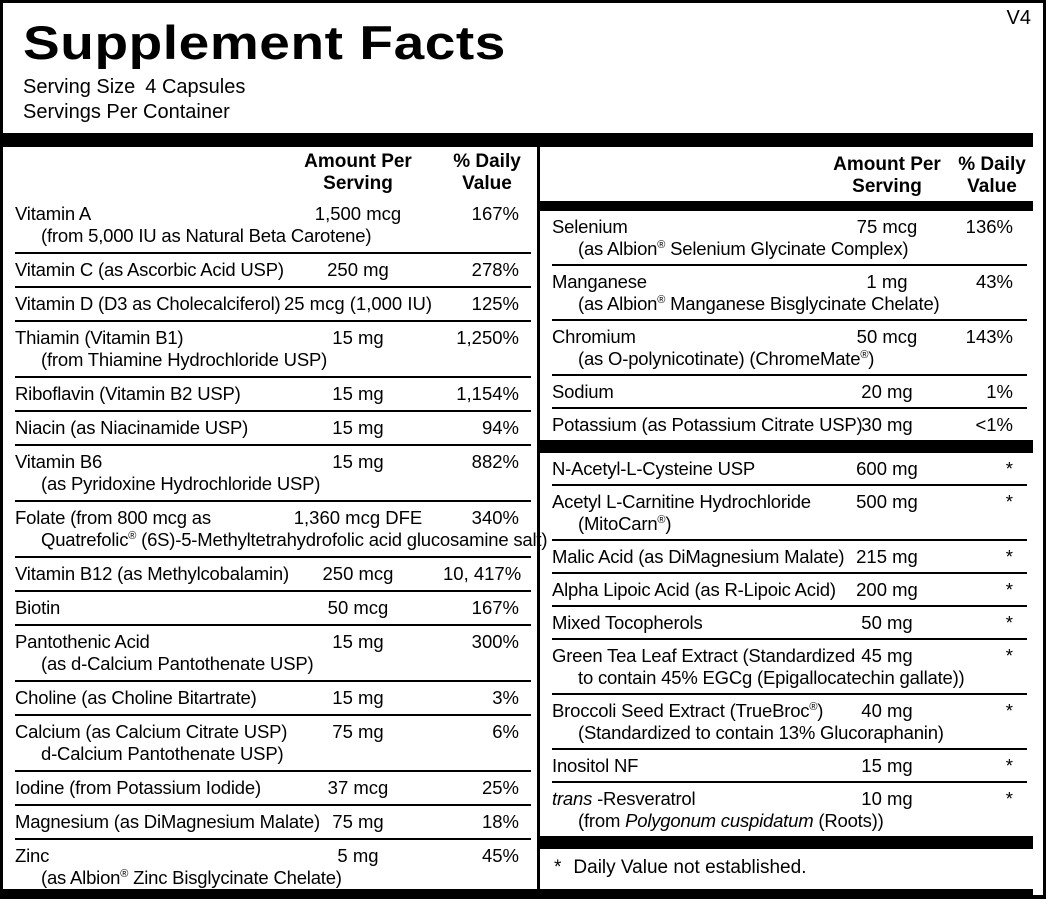  What do you see at coordinates (887, 468) in the screenshot?
I see `nutrient-amount: 600 mg` at bounding box center [887, 468].